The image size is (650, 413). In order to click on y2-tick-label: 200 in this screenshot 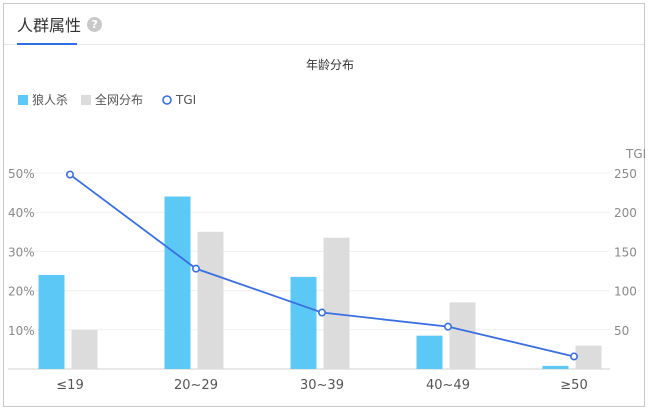, I will do `click(625, 213)`.